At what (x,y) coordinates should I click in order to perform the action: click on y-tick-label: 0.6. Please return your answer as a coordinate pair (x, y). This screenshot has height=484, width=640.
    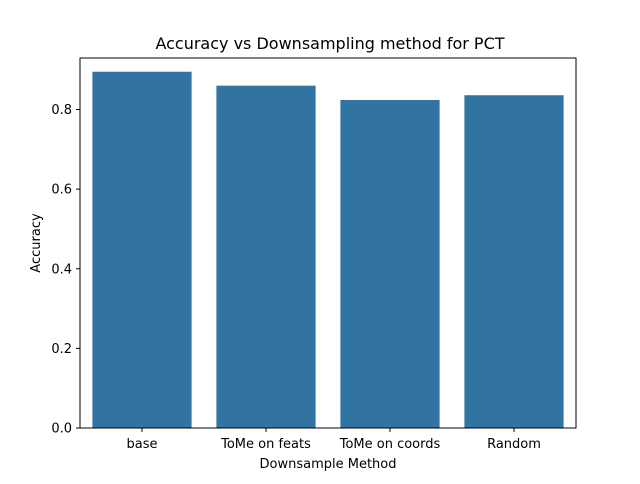
    Looking at the image, I should click on (61, 190).